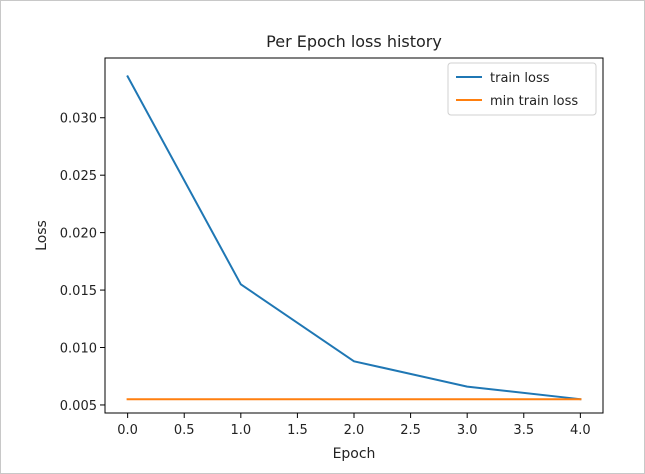 The height and width of the screenshot is (474, 645). What do you see at coordinates (78, 291) in the screenshot?
I see `y-tick-label: 0.015` at bounding box center [78, 291].